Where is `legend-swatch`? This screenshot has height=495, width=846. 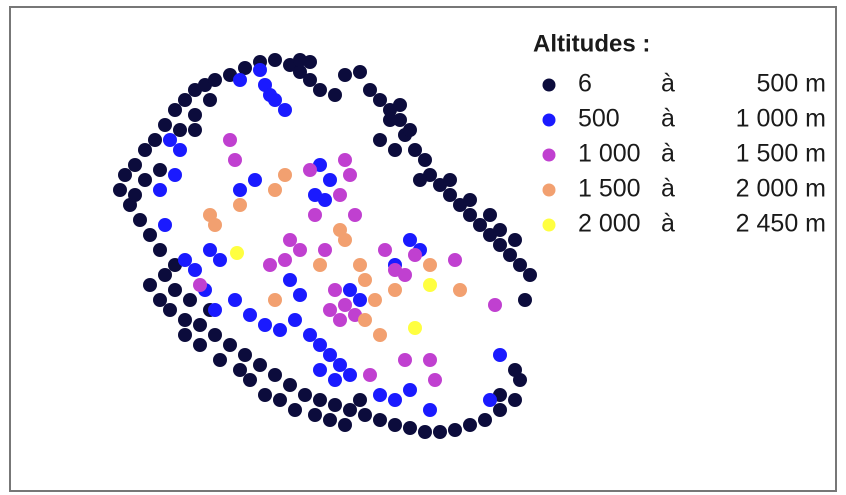
legend-swatch is located at coordinates (549, 190).